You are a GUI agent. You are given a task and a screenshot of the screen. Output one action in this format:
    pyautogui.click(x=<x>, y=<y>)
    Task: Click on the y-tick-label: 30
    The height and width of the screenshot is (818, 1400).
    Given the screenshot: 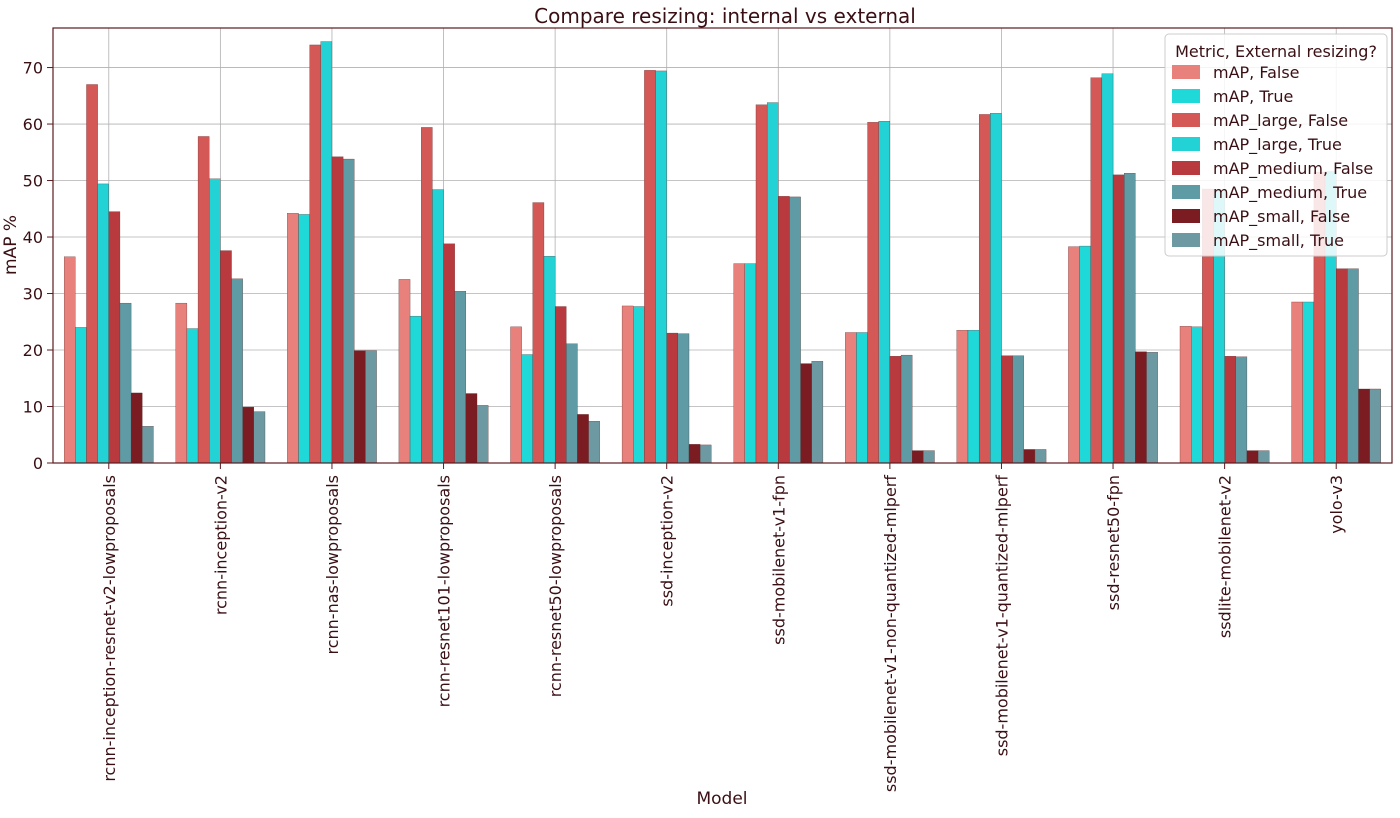 What is the action you would take?
    pyautogui.click(x=33, y=294)
    